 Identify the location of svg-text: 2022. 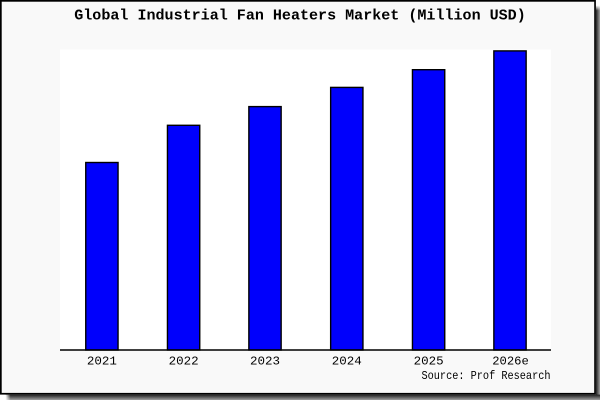
(184, 362).